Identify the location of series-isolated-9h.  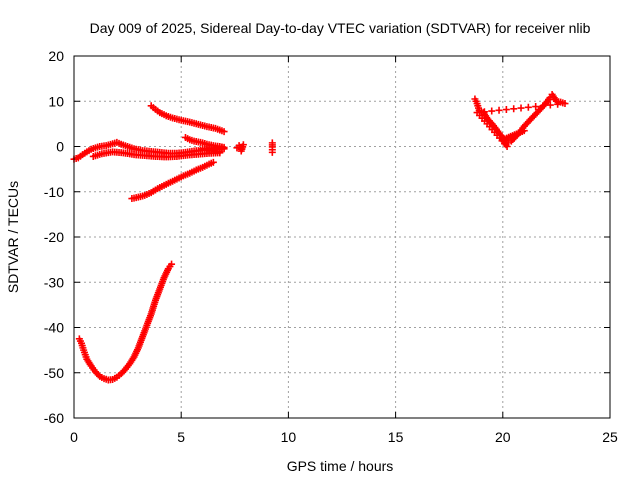
(272, 147).